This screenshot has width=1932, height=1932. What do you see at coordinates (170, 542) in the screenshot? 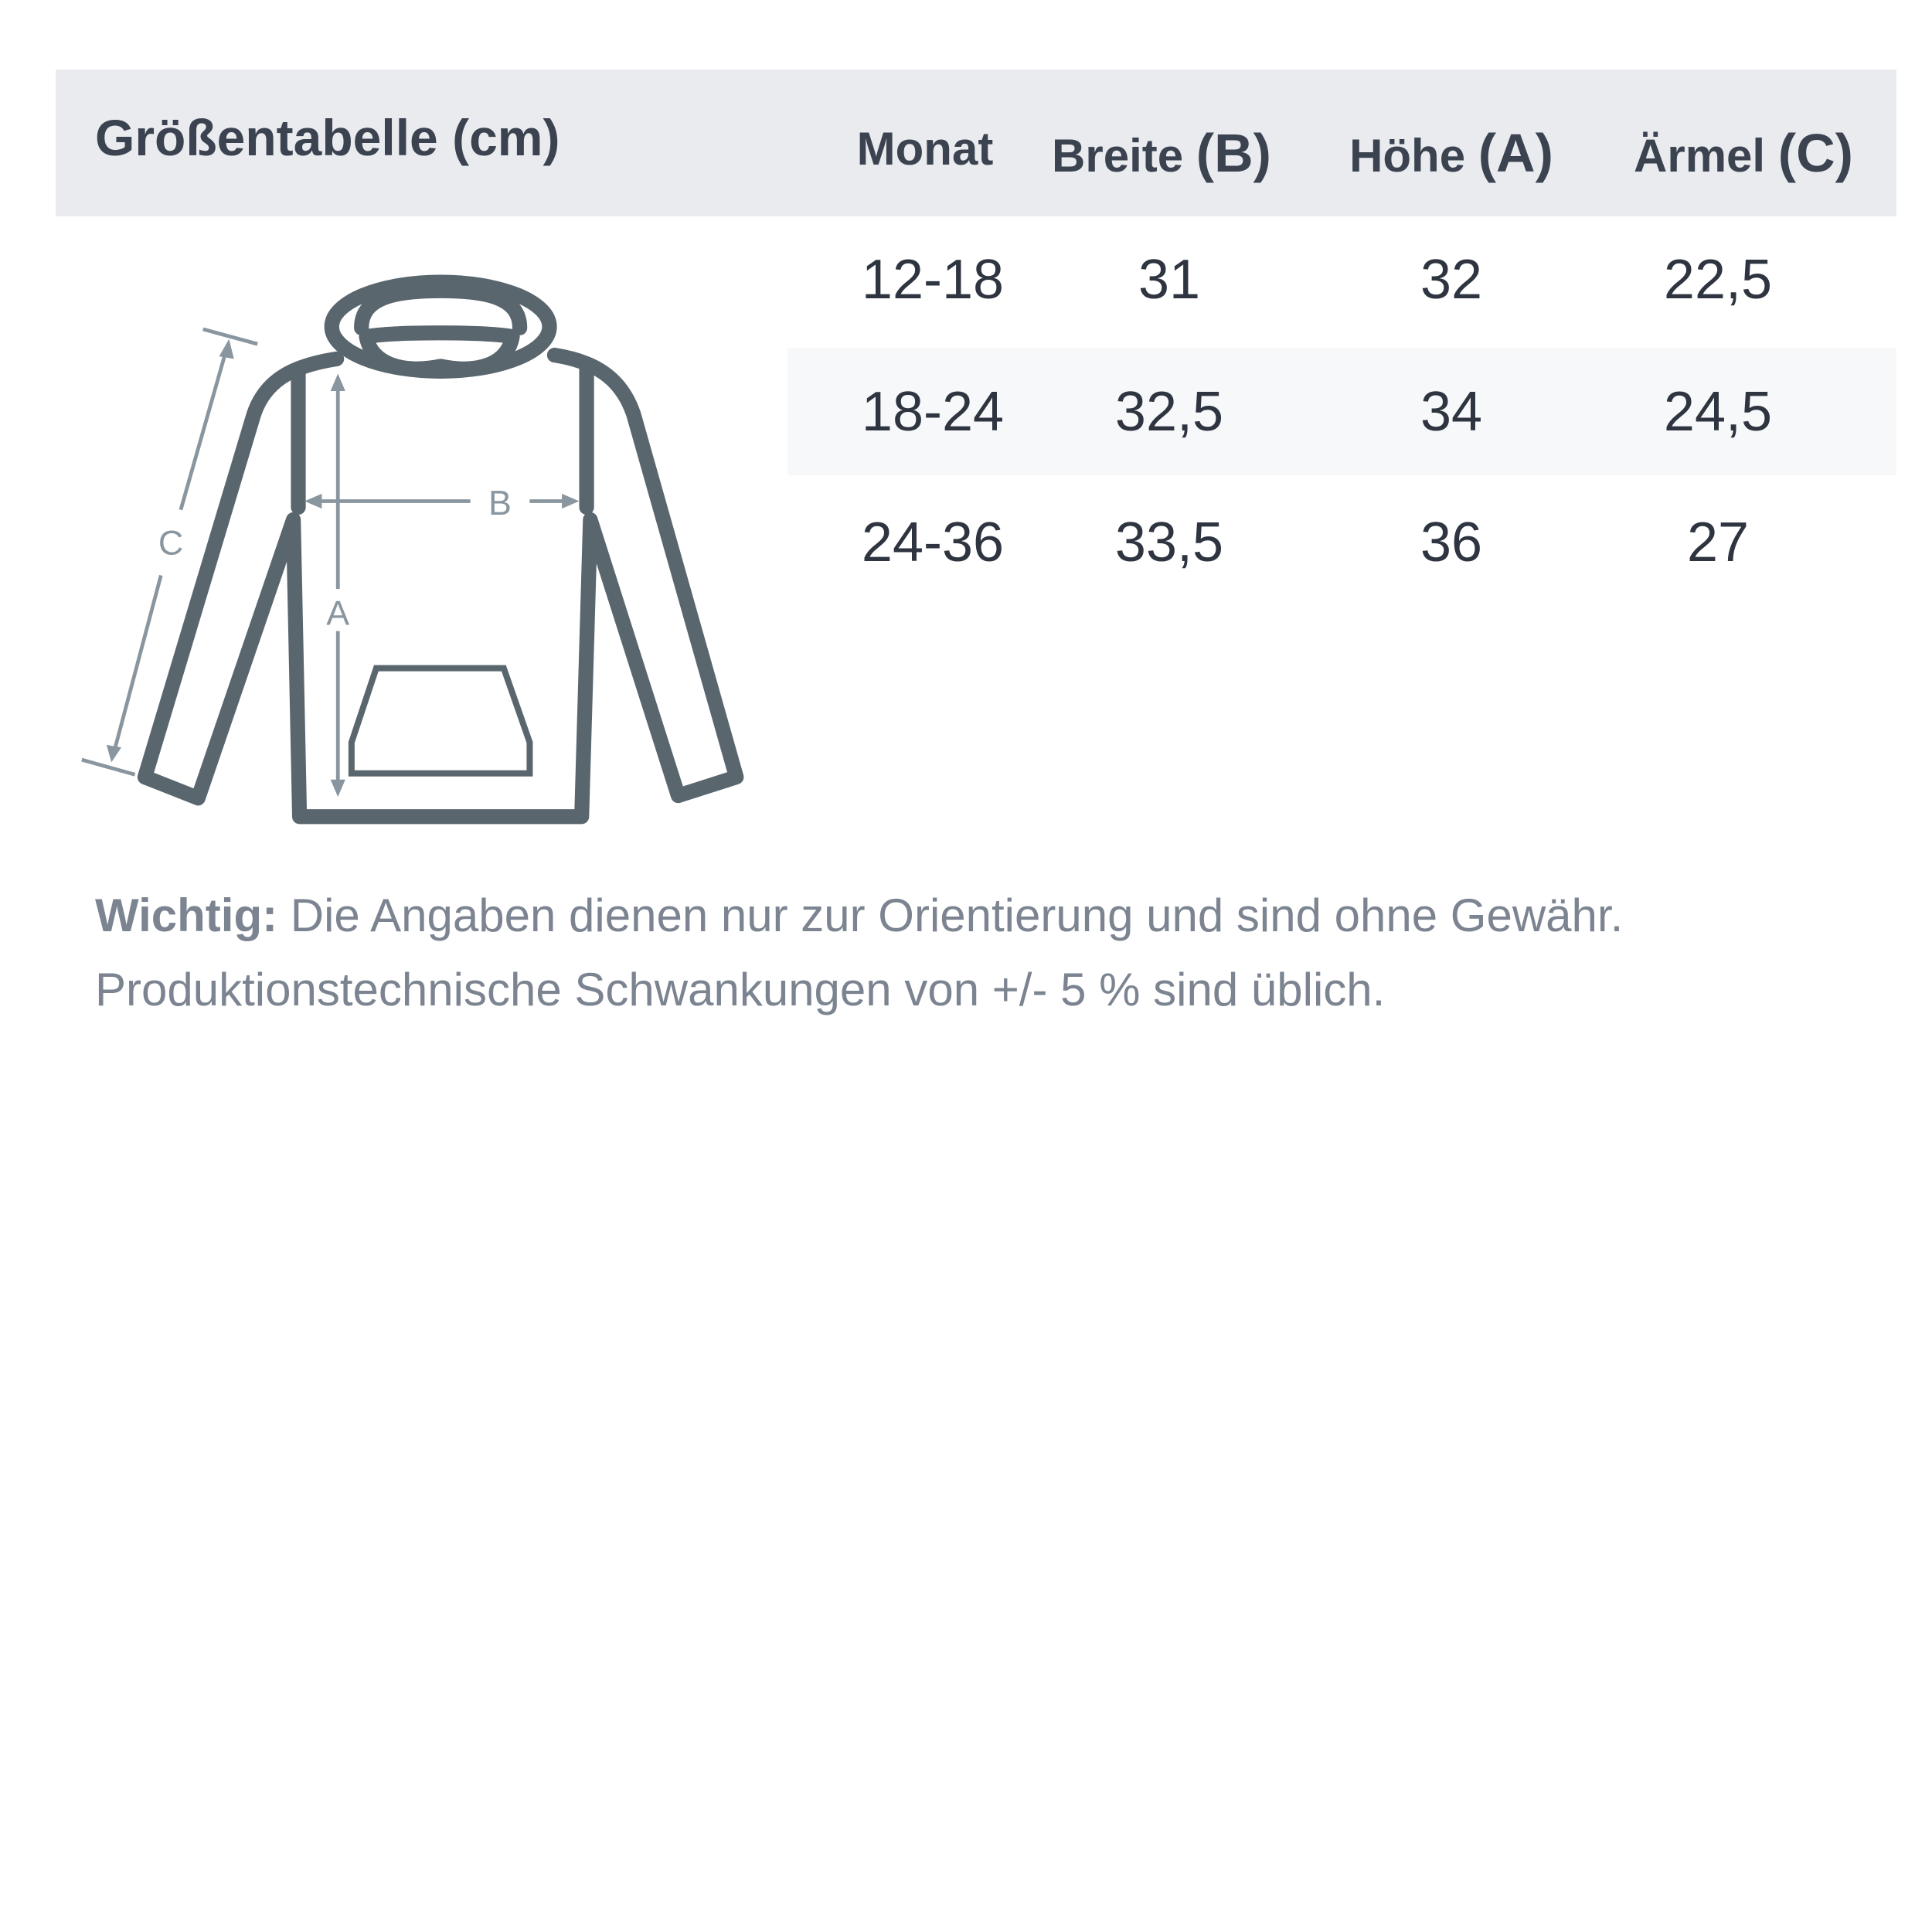
I see `label-c: C` at bounding box center [170, 542].